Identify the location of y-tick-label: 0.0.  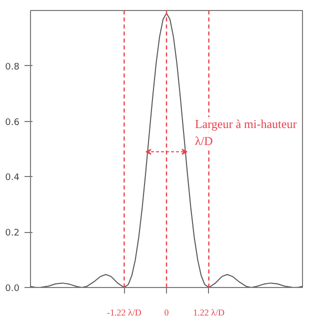
(12, 289).